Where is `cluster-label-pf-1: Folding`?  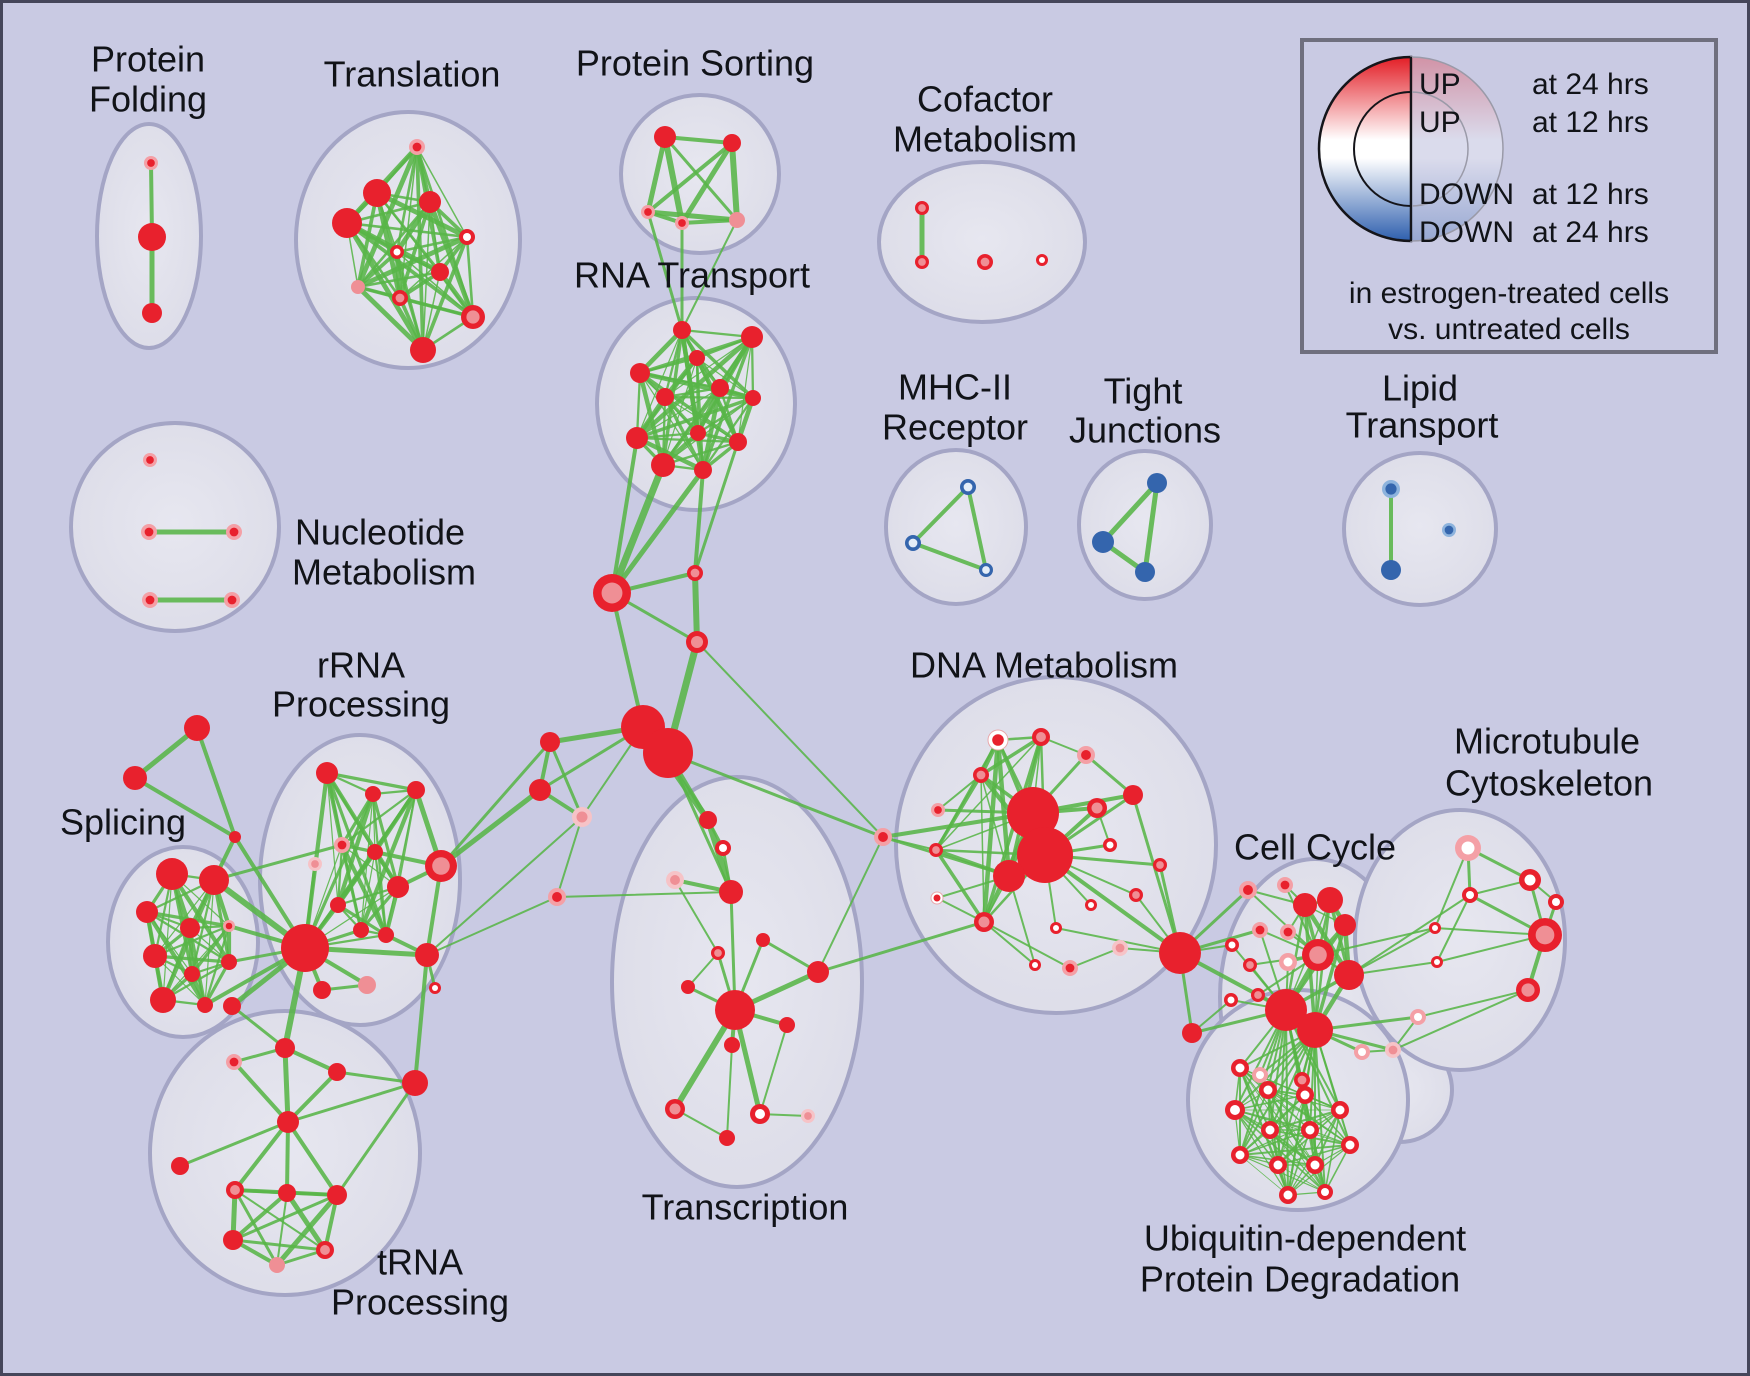 cluster-label-pf-1: Folding is located at coordinates (148, 99).